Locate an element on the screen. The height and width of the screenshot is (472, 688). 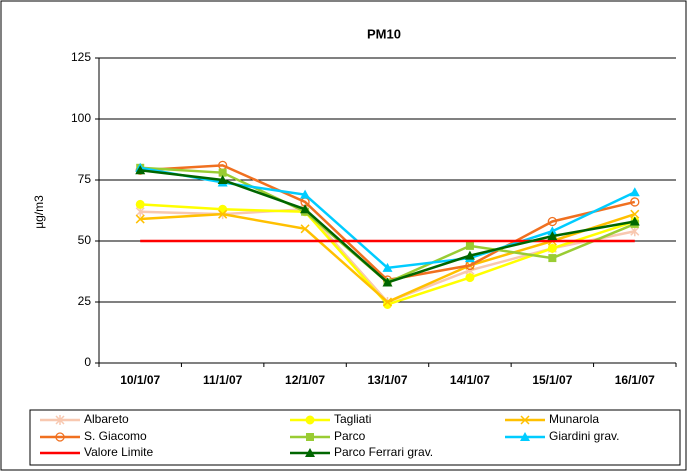
y-tick-label: 0 is located at coordinates (87, 362).